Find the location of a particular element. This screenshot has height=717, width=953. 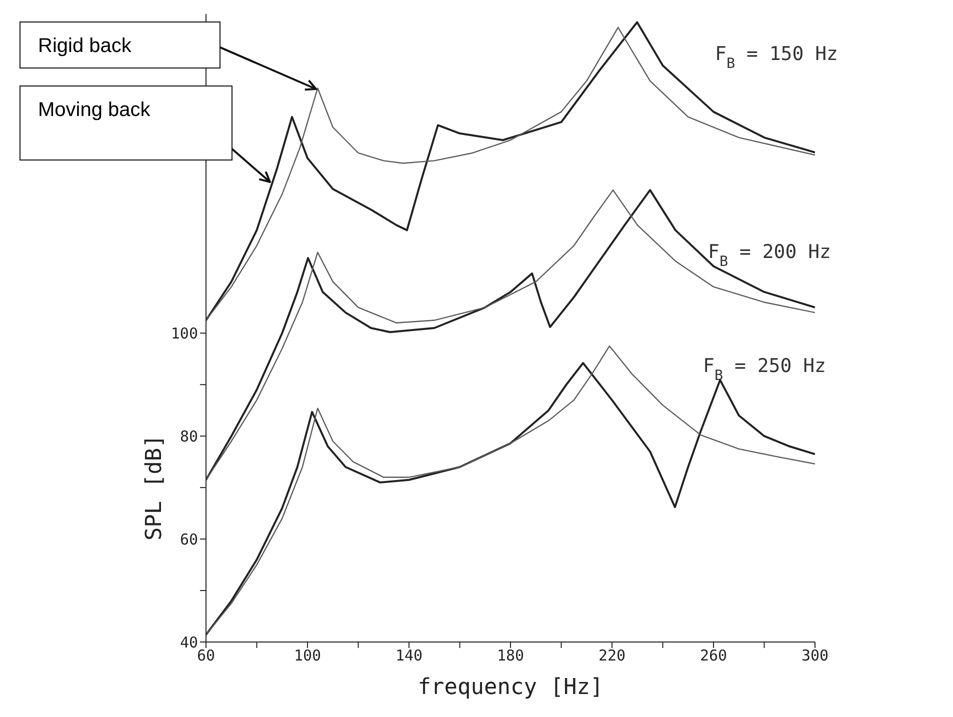

x-tick-label: 60 is located at coordinates (206, 655).